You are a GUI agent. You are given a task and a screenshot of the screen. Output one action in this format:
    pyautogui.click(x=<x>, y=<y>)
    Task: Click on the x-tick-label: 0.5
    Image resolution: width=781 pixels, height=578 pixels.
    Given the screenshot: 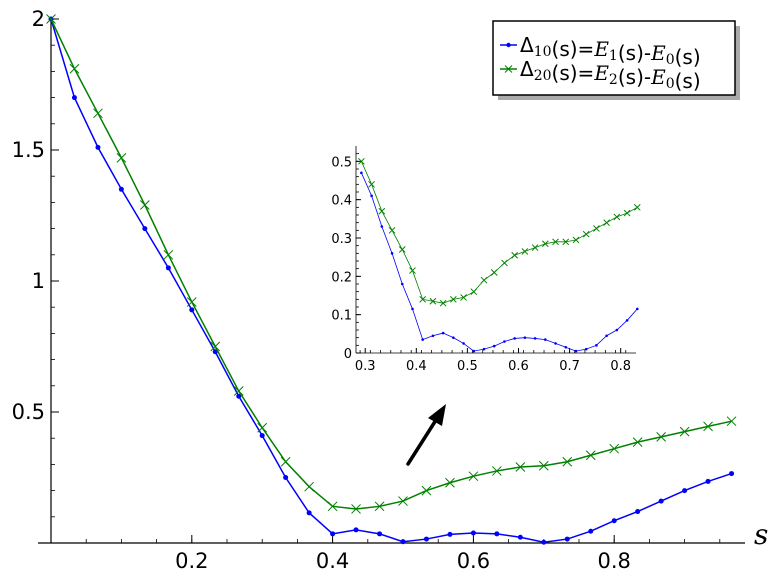 What is the action you would take?
    pyautogui.click(x=467, y=366)
    